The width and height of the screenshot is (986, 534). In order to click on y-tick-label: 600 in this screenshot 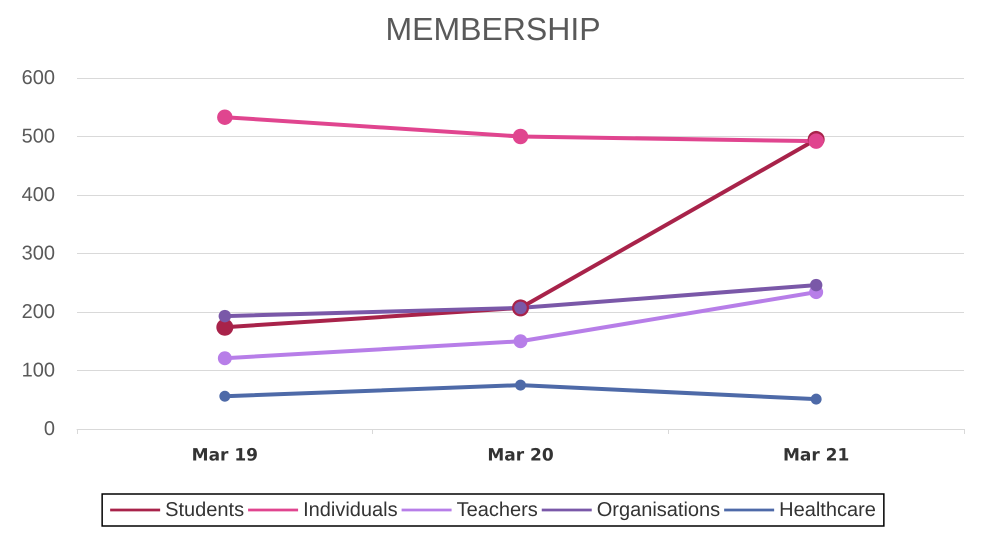, I will do `click(38, 78)`.